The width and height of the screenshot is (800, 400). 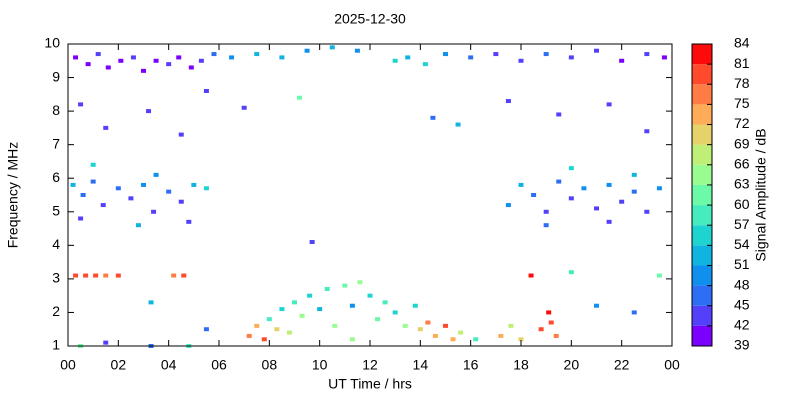 What do you see at coordinates (742, 164) in the screenshot?
I see `colorbar-tick-label: 66` at bounding box center [742, 164].